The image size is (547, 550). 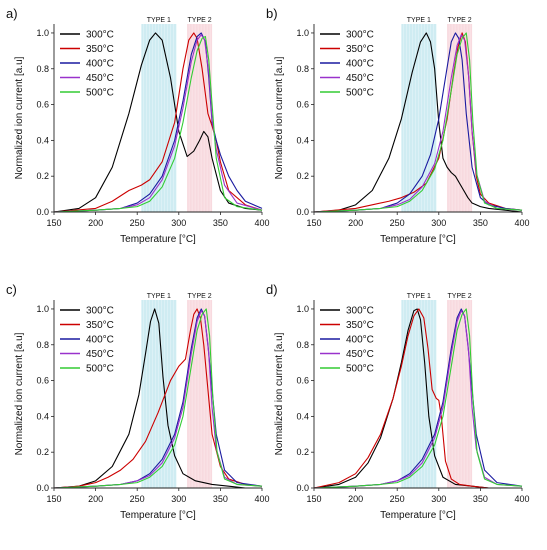 I want to click on panel-letter: c), so click(x=11, y=289).